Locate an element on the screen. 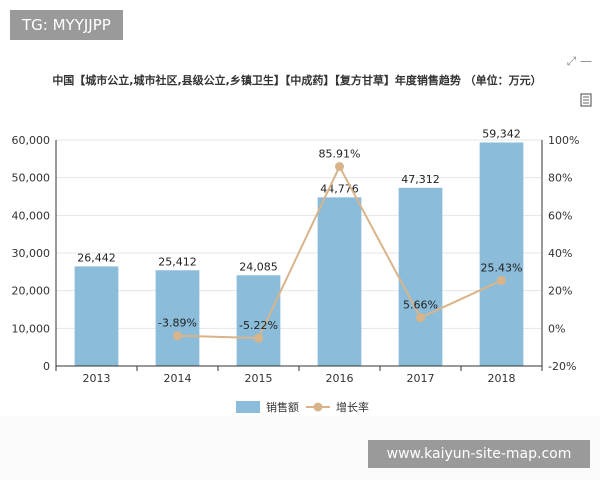 This screenshot has width=600, height=480. x-tick-label: 2017 is located at coordinates (421, 378).